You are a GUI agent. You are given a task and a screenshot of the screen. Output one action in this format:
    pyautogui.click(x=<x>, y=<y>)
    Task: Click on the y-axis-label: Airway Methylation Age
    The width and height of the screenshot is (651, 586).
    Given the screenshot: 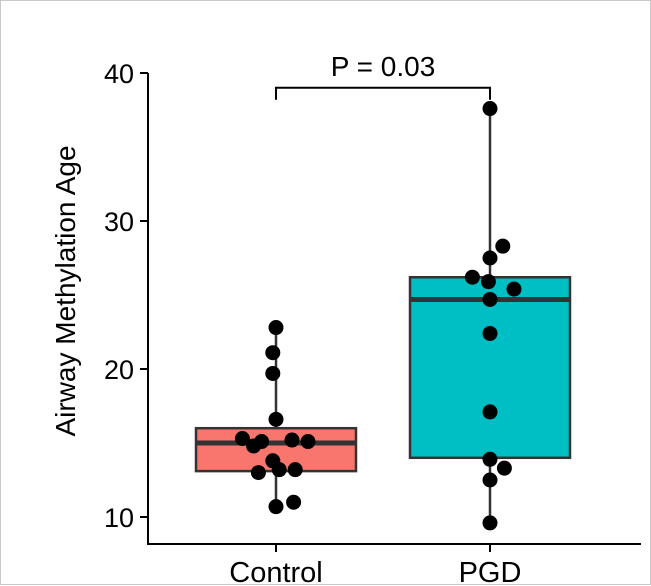 What is the action you would take?
    pyautogui.click(x=65, y=290)
    